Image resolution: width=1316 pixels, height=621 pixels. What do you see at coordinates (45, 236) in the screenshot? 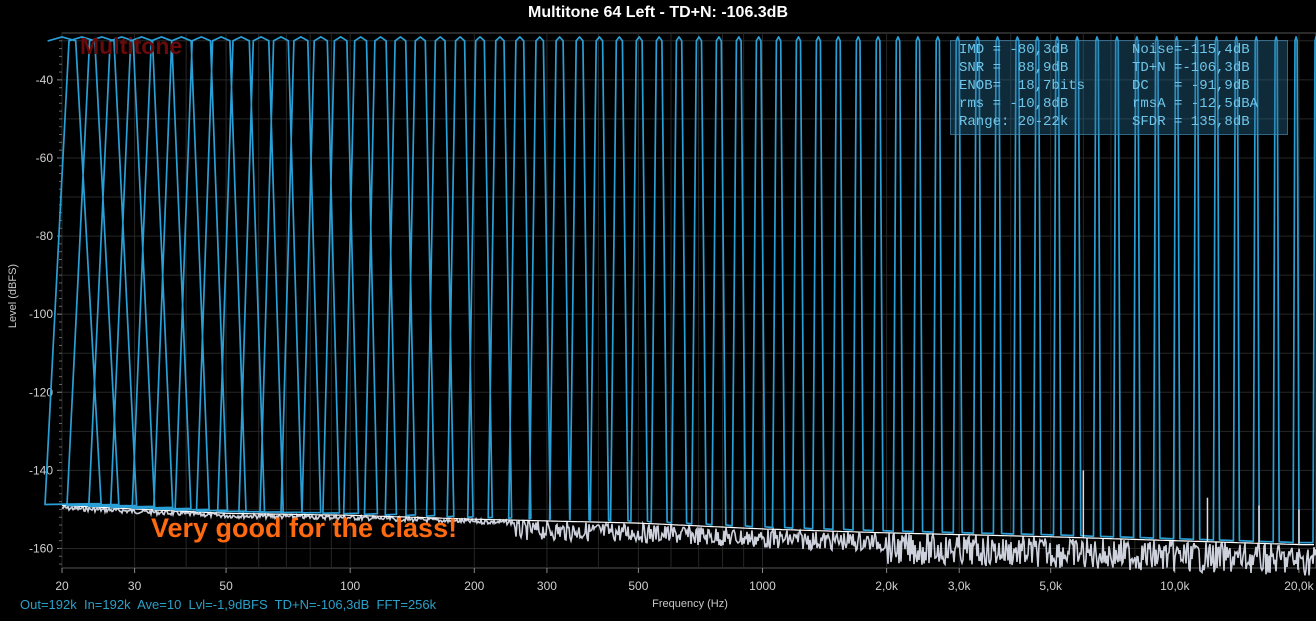
I see `y-tick-label: -80` at bounding box center [45, 236].